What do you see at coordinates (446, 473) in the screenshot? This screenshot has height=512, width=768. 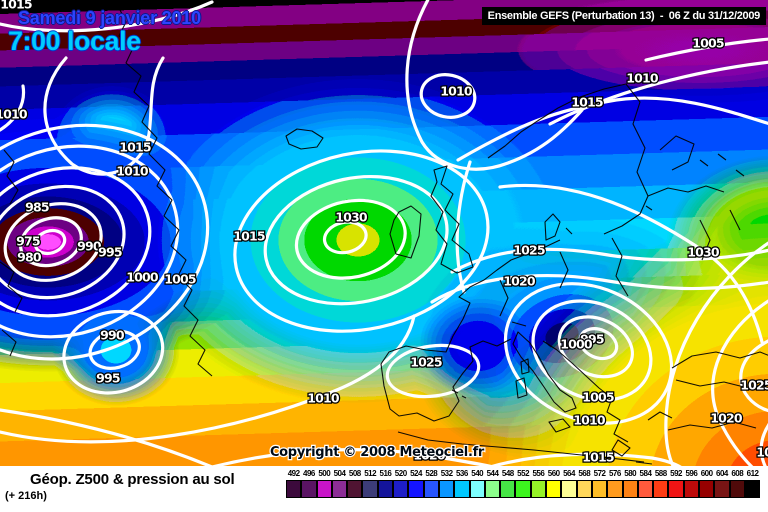 I see `scale-value: 532` at bounding box center [446, 473].